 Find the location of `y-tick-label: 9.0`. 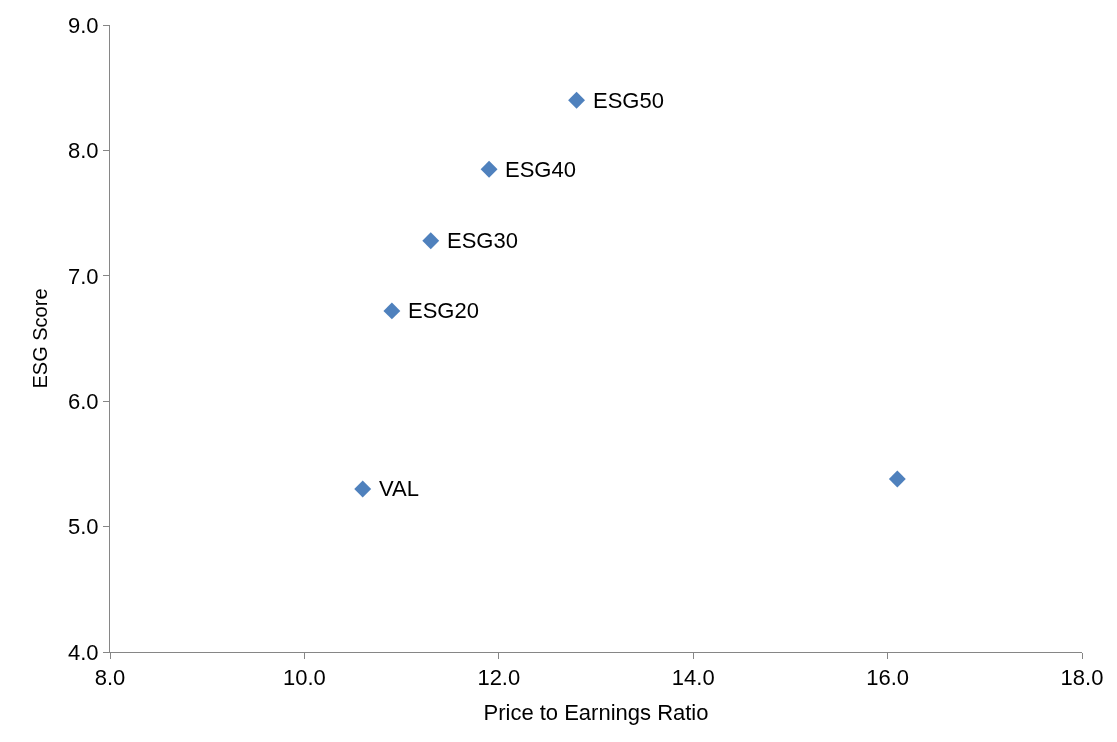

y-tick-label: 9.0 is located at coordinates (83, 25).